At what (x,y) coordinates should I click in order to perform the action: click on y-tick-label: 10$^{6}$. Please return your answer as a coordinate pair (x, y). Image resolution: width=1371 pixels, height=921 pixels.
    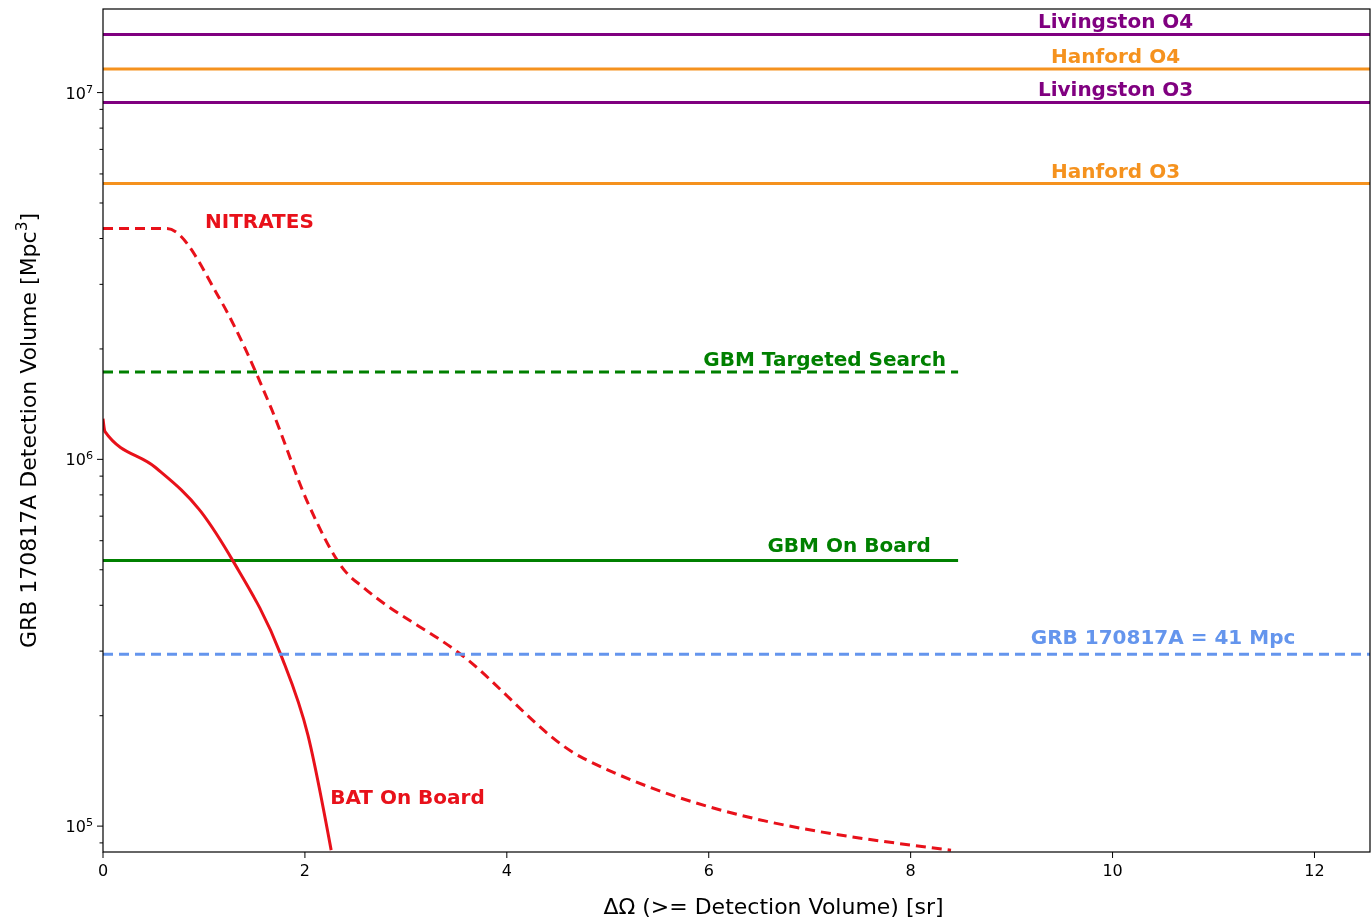
    Looking at the image, I should click on (79, 459).